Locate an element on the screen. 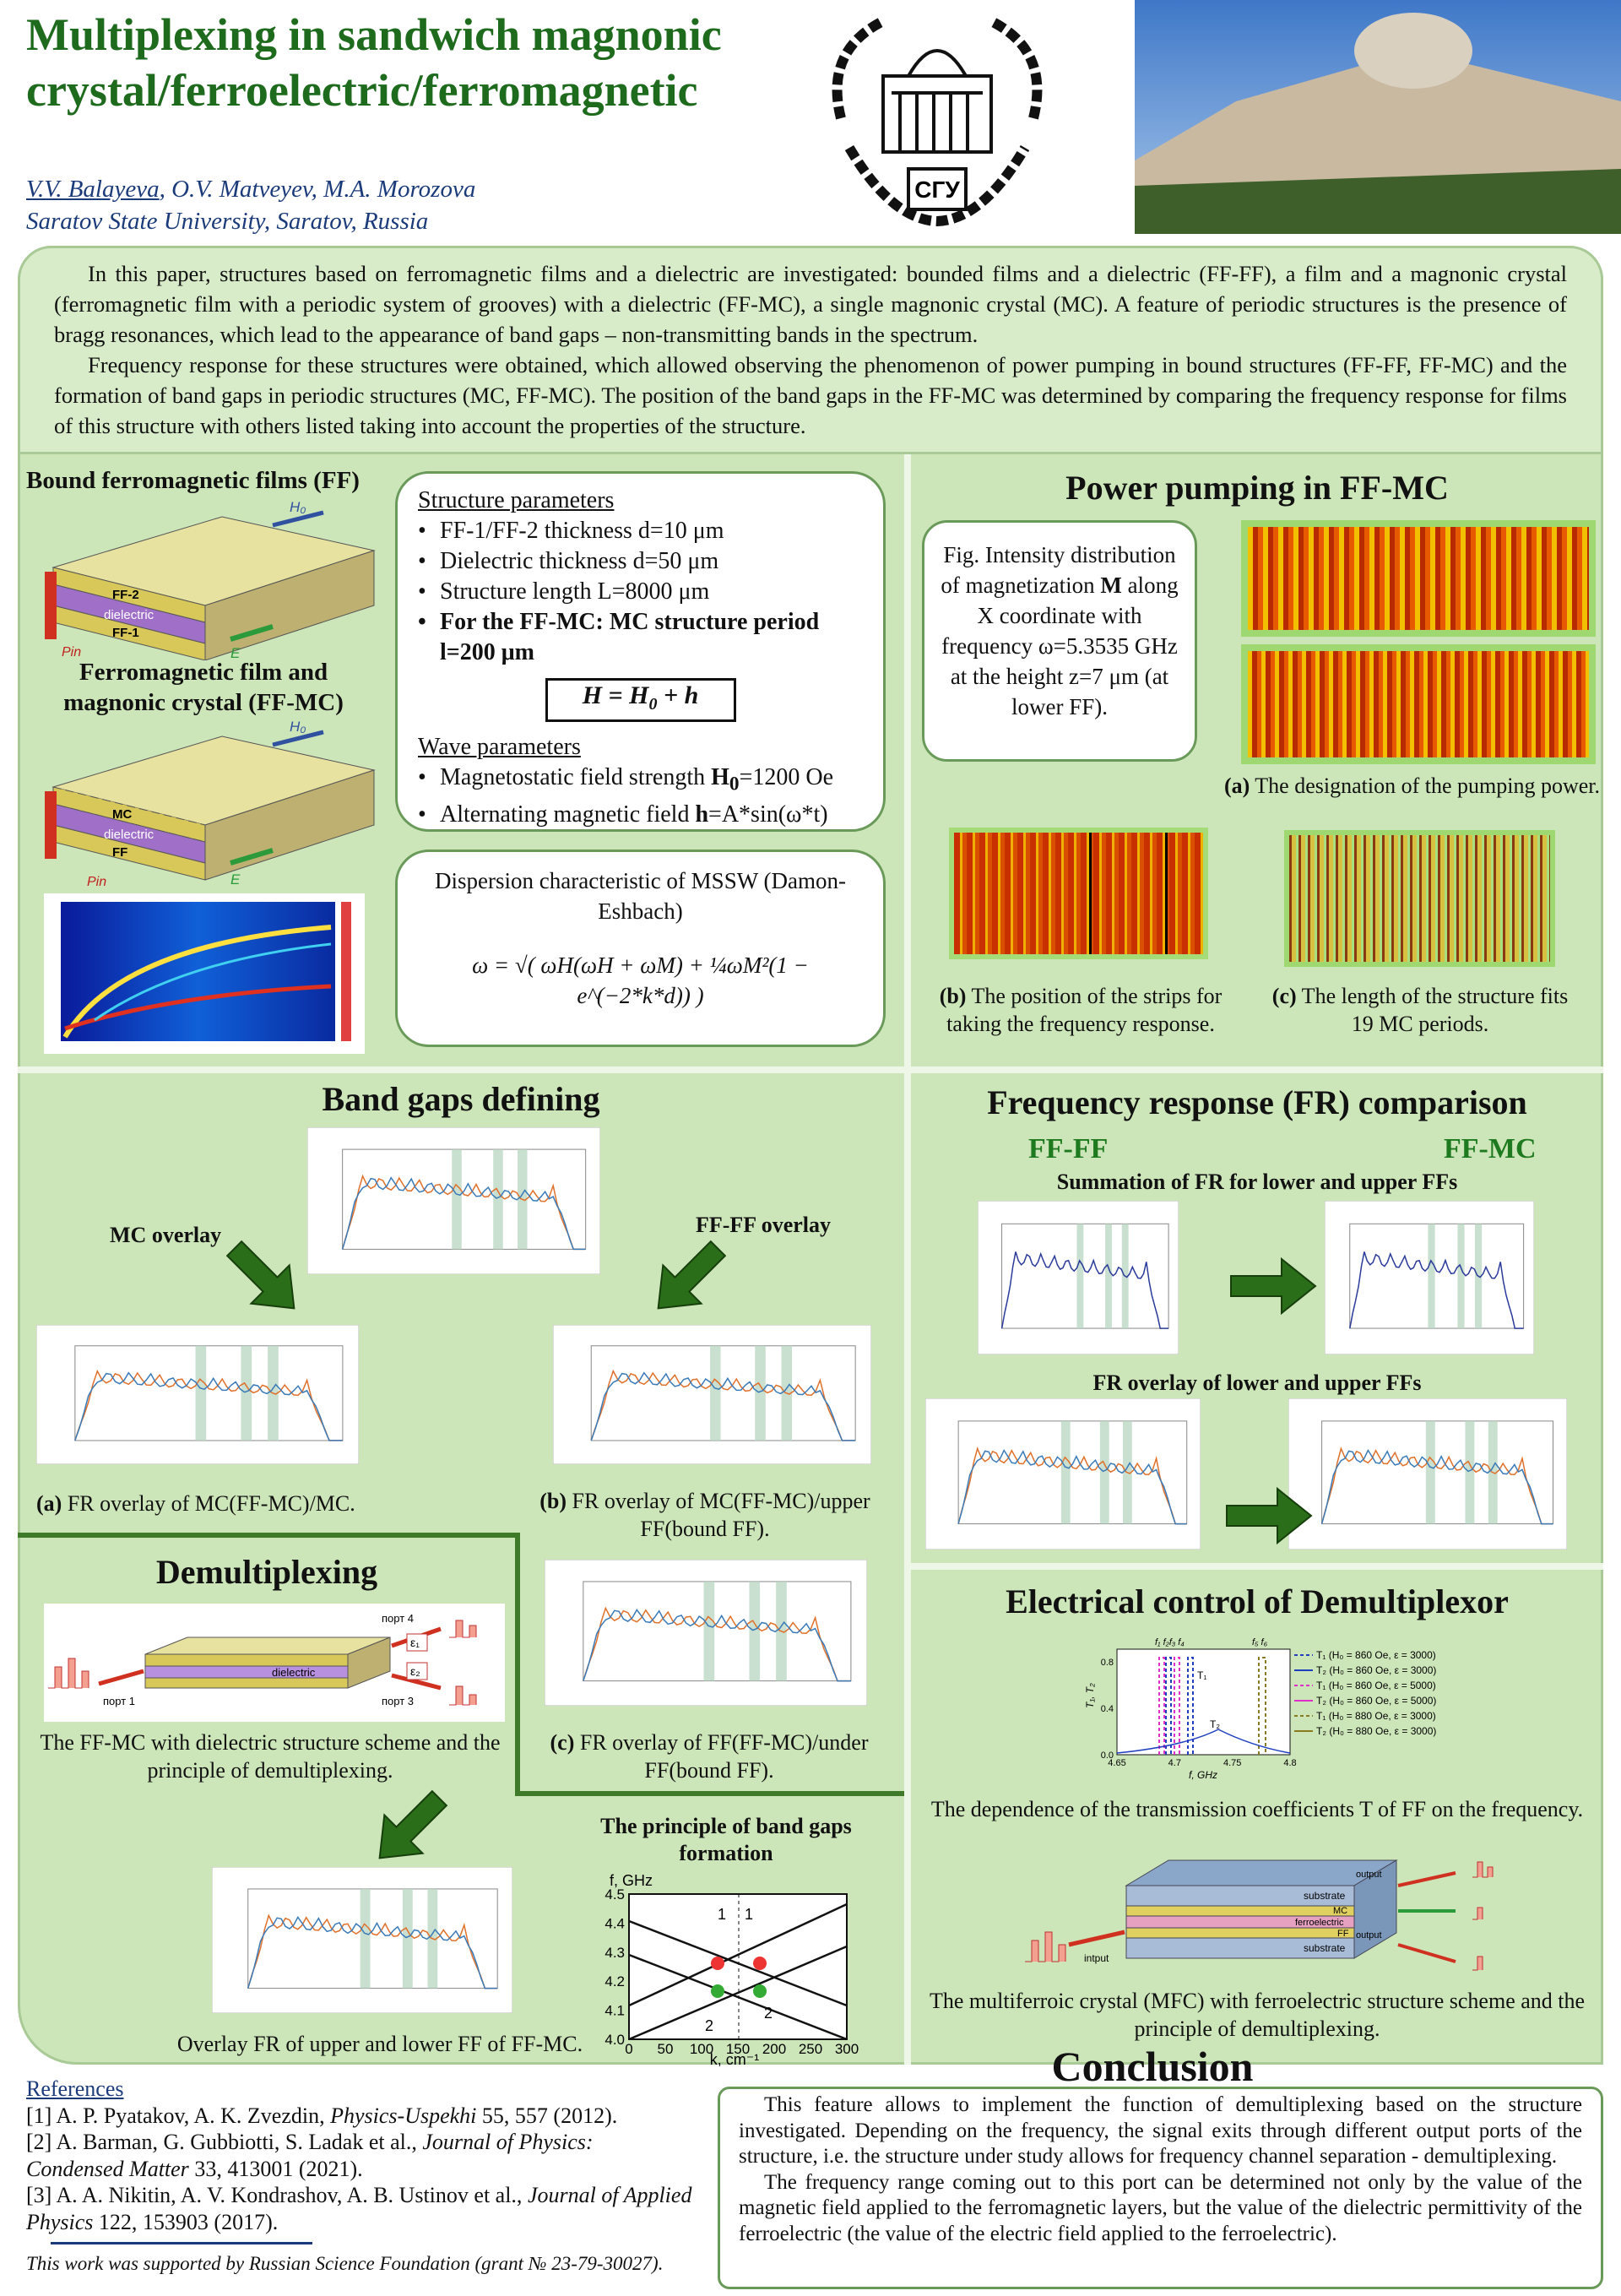 The height and width of the screenshot is (2296, 1621). curve is located at coordinates (1203, 1741).